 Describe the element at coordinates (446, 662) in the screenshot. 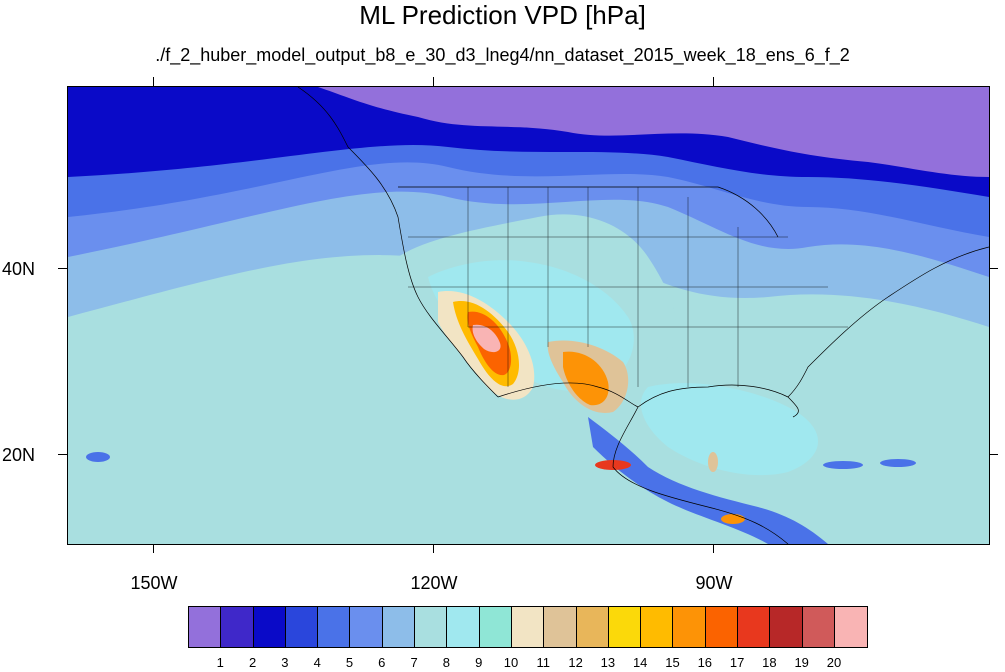

I see `colorbar-label: 8` at that location.